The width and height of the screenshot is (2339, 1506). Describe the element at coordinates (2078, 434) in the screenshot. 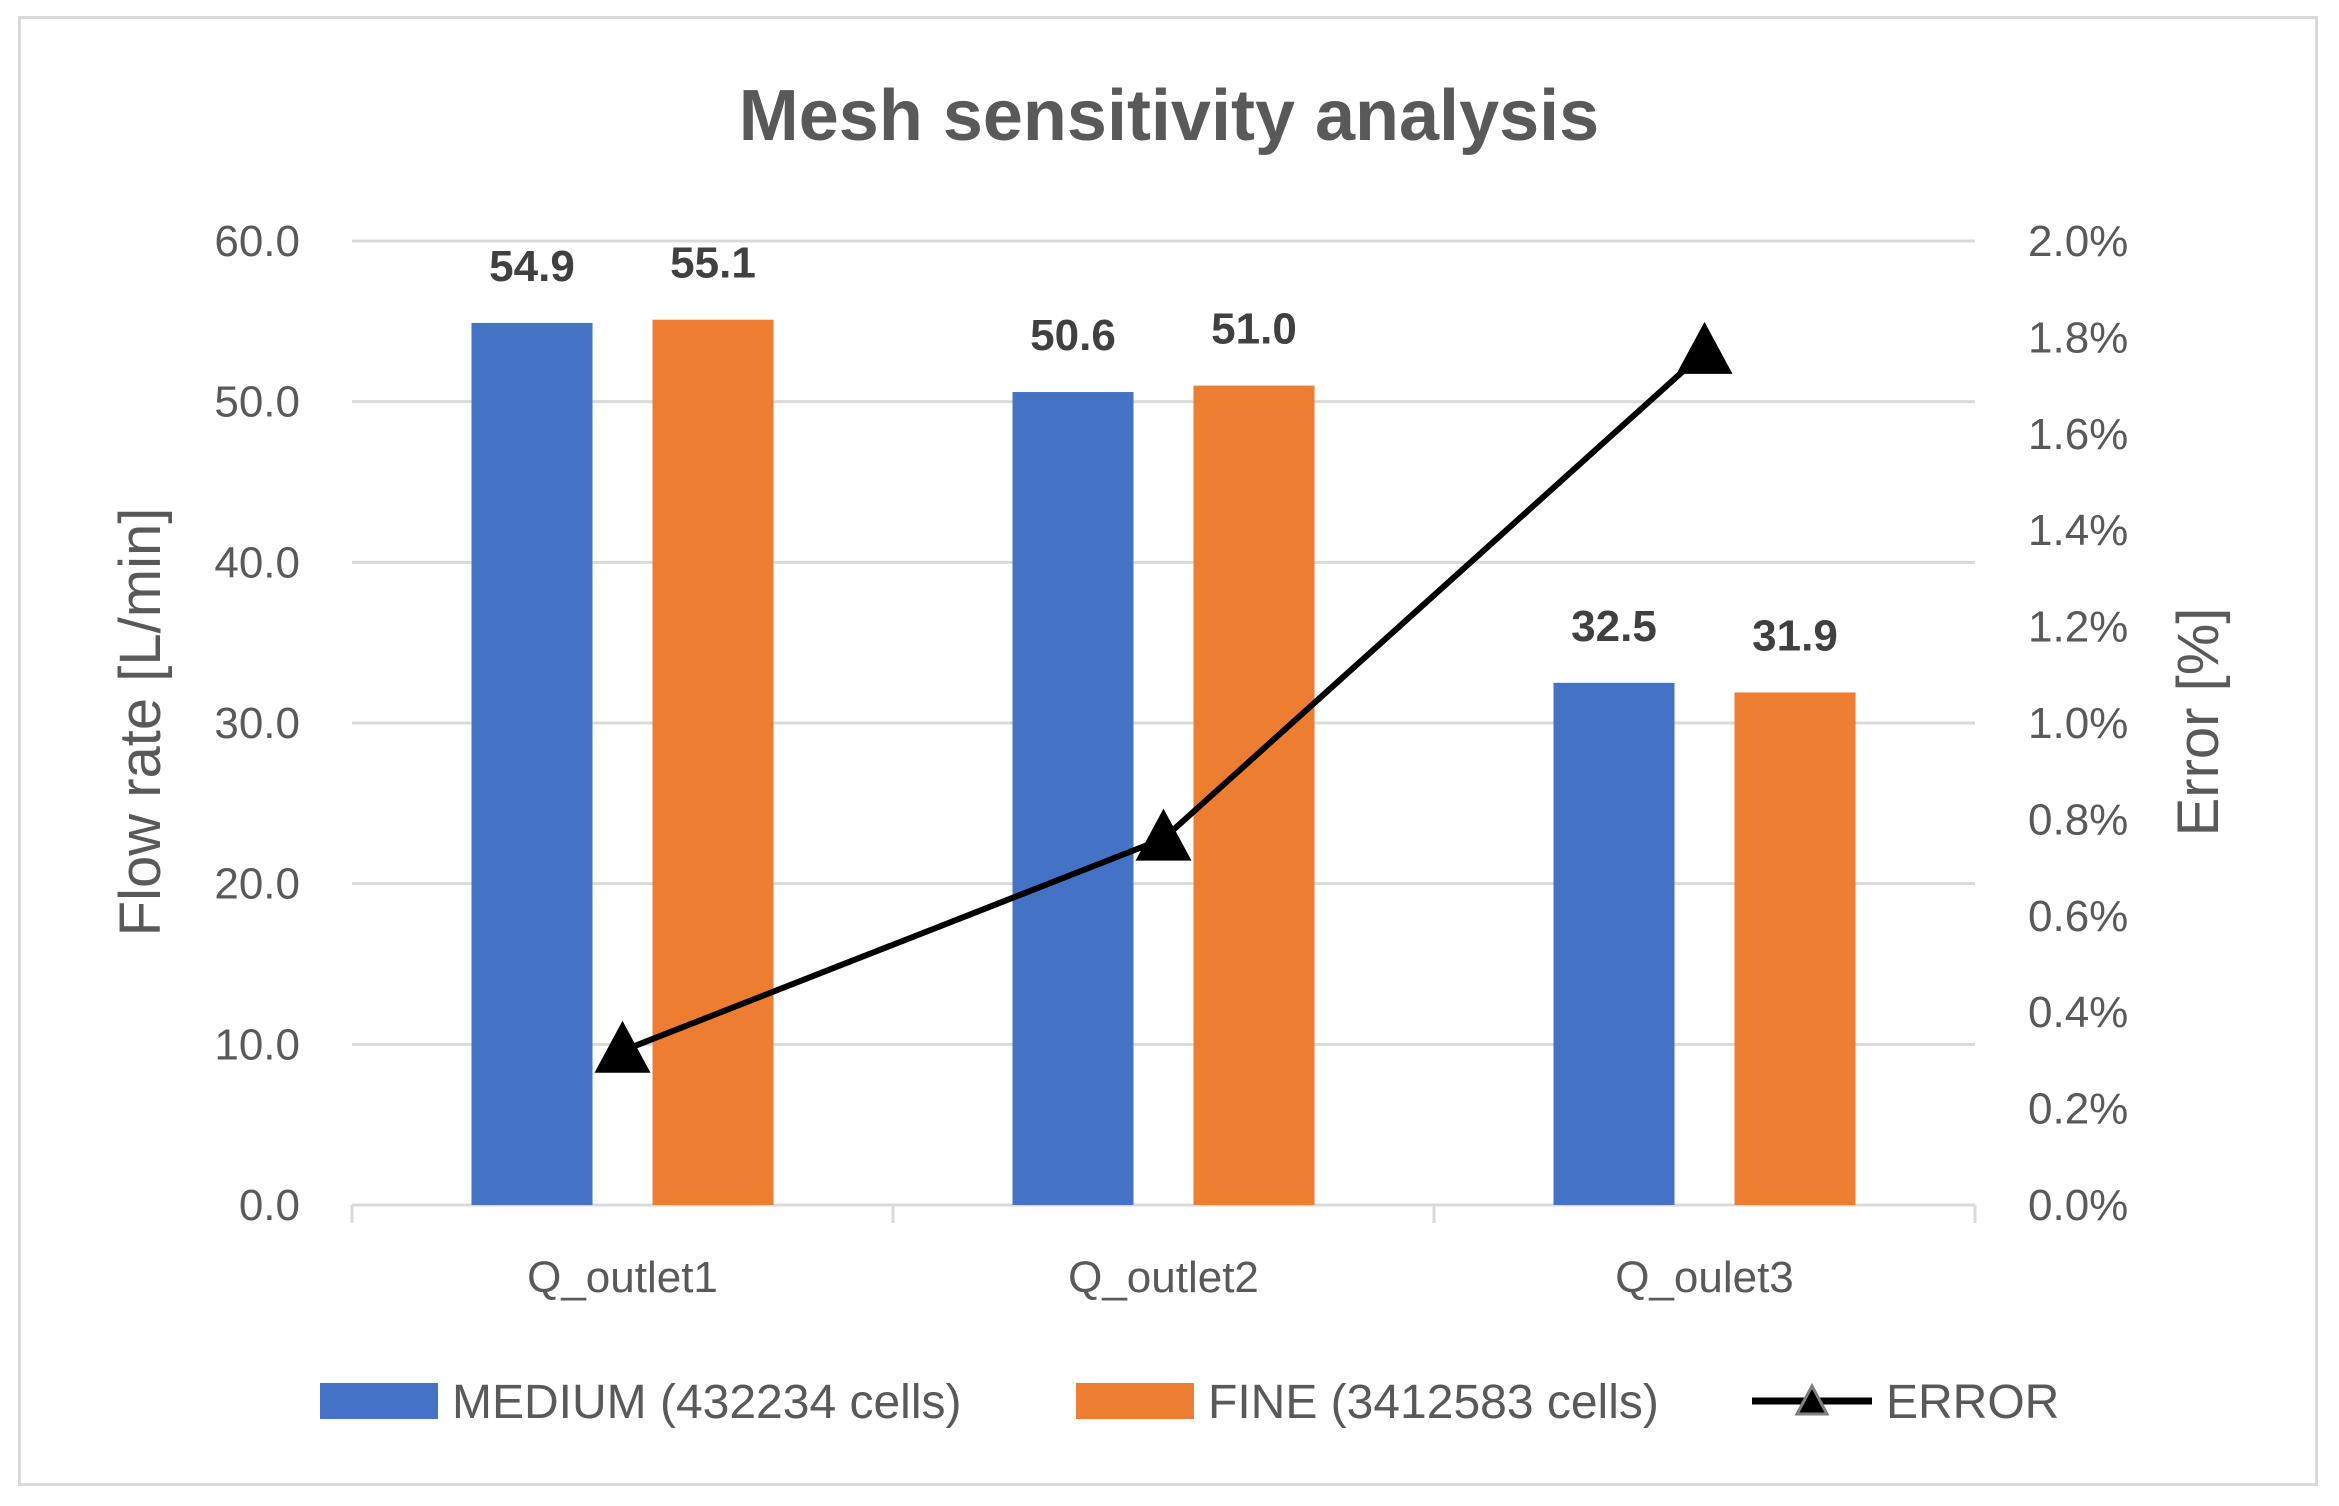

I see `y2-tick-label: 1.6%` at that location.